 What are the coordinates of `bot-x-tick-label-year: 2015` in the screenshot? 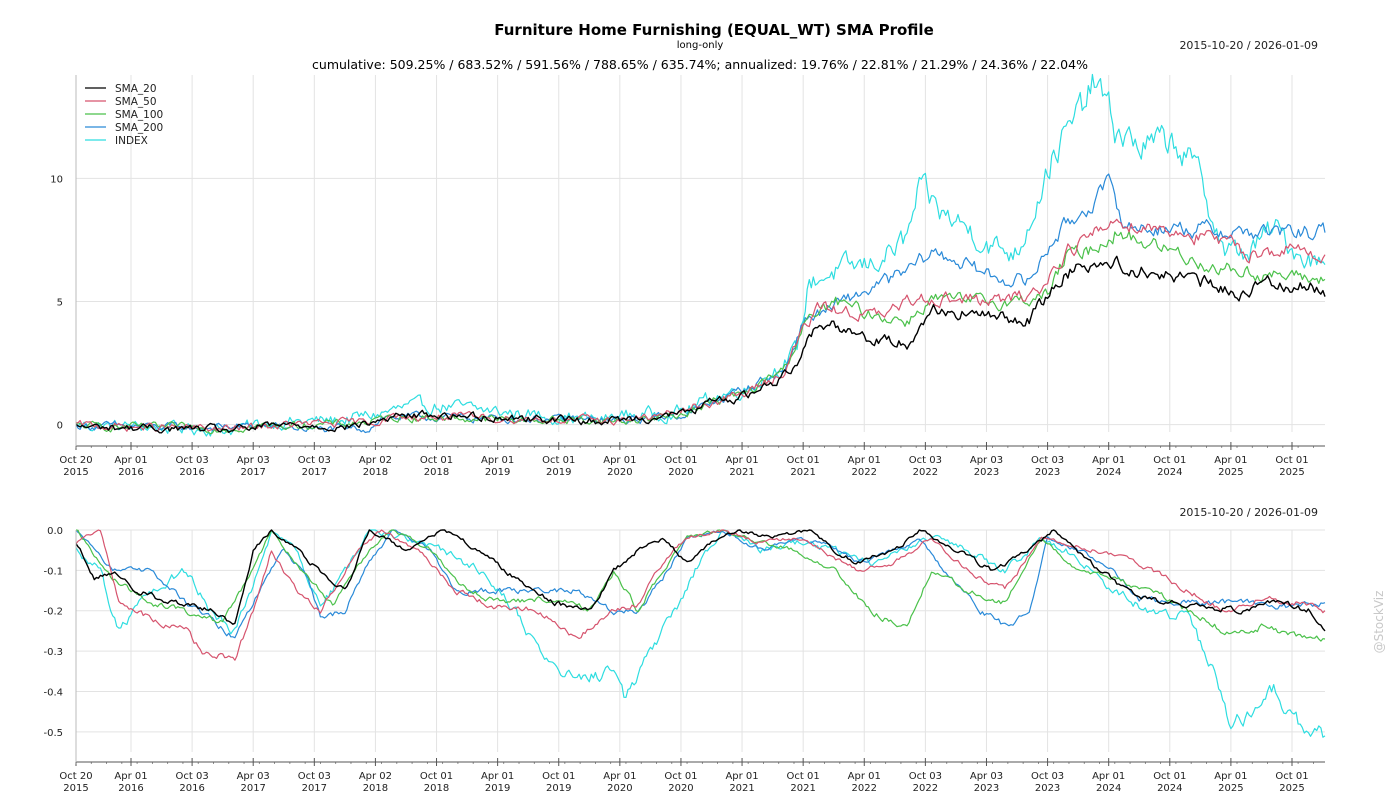 It's located at (75, 788).